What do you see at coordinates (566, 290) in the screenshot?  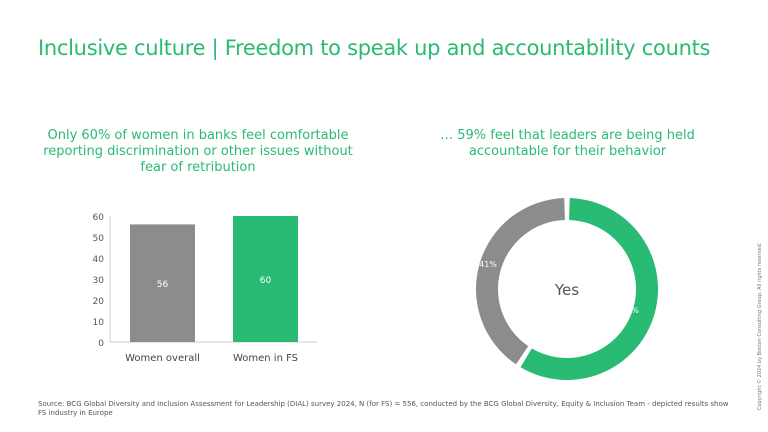 I see `donut-center-label: Yes` at bounding box center [566, 290].